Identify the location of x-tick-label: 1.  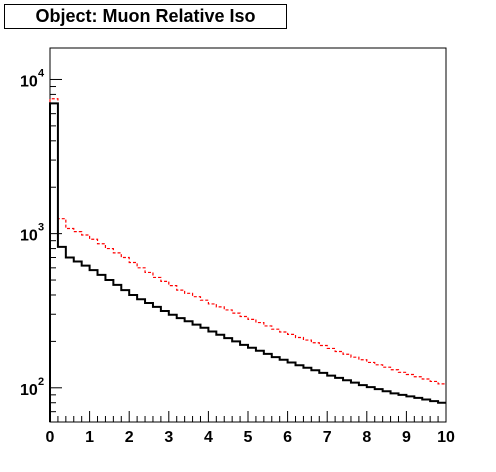
(89, 437).